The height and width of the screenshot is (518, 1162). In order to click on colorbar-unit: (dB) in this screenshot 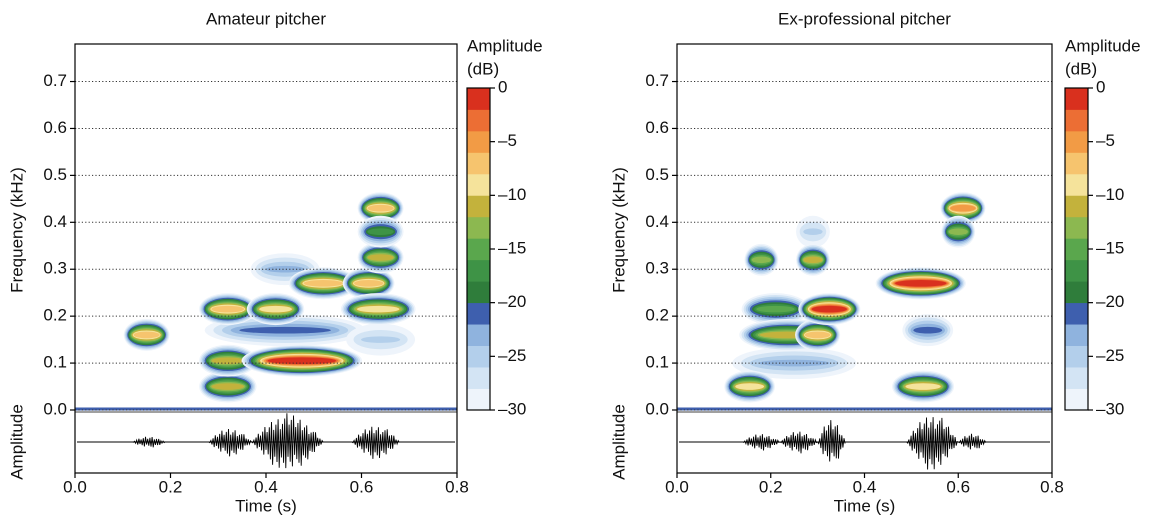, I will do `click(483, 68)`.